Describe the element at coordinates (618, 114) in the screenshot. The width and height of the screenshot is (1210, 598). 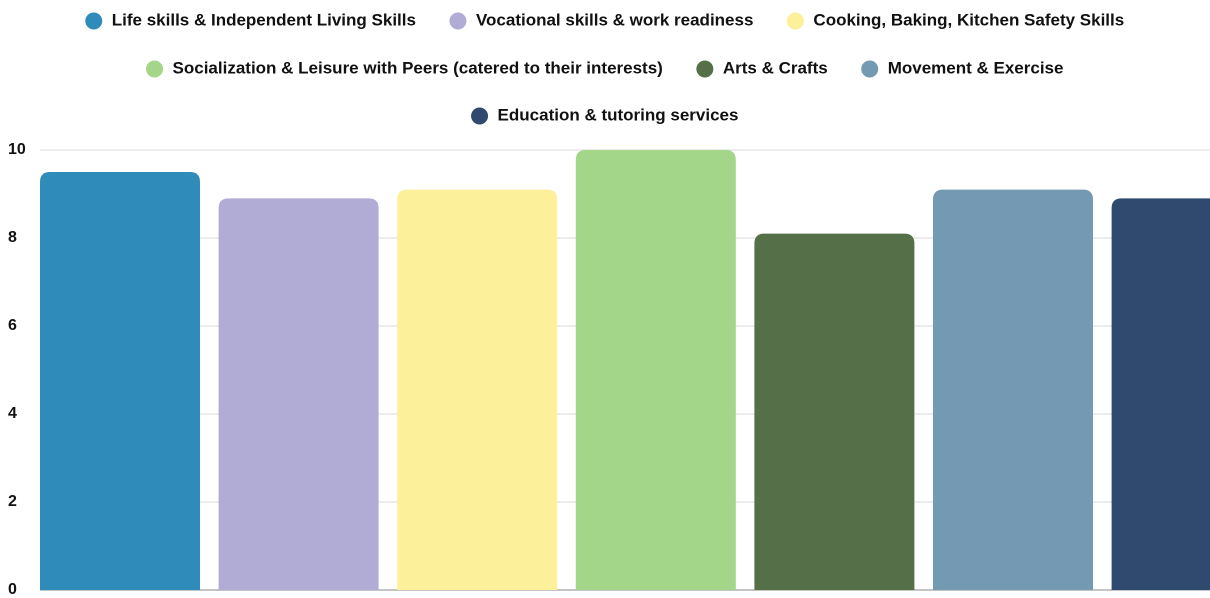
I see `legend-label: Education & tutoring services` at that location.